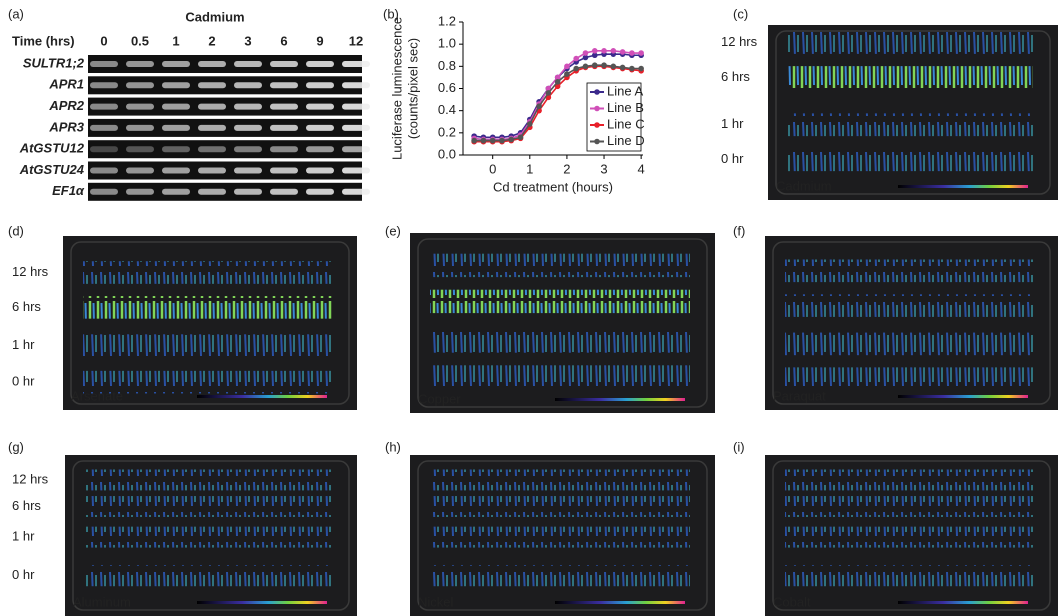  What do you see at coordinates (16, 13) in the screenshot?
I see `panel-label: (a)` at bounding box center [16, 13].